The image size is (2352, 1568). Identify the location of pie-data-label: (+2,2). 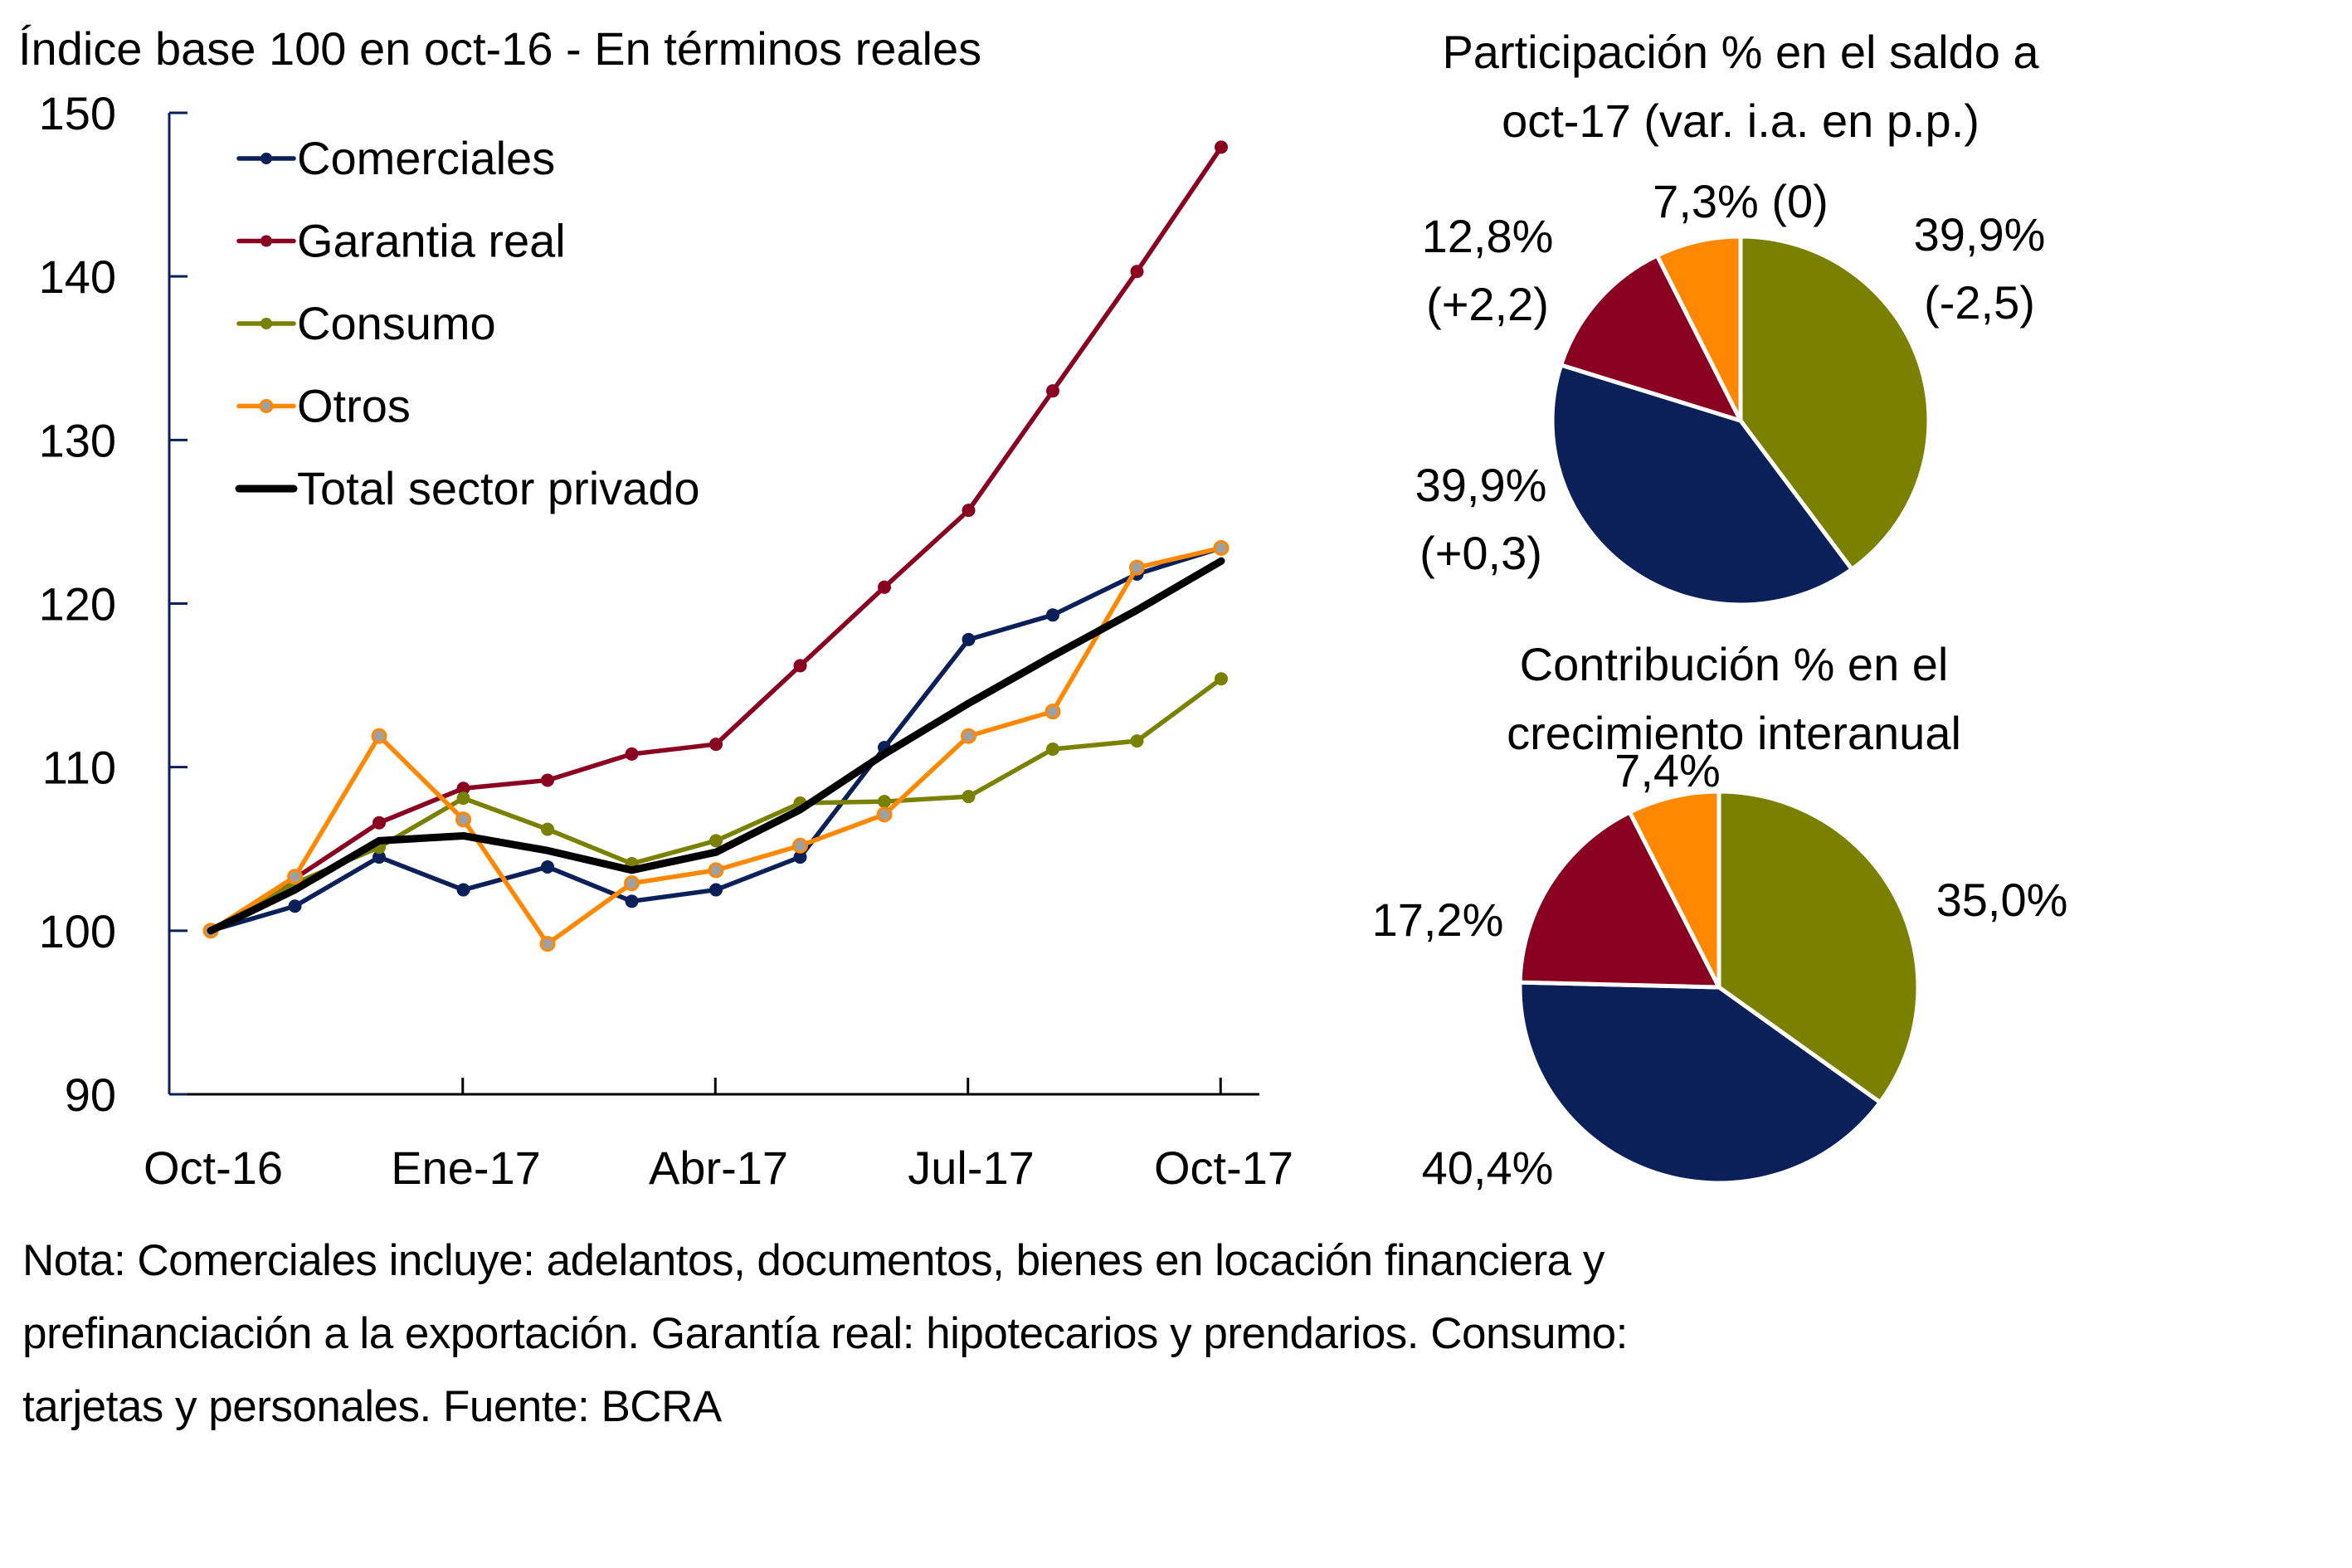
(1487, 304).